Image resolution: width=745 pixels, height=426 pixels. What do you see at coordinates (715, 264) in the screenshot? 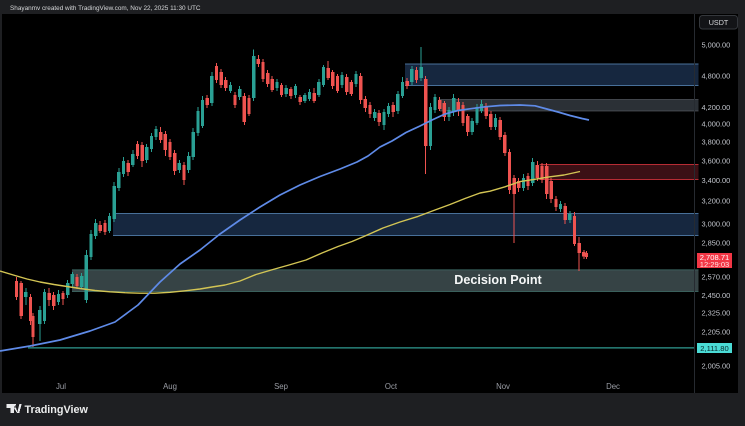
I see `svg-text: 12:29:03` at bounding box center [715, 264].